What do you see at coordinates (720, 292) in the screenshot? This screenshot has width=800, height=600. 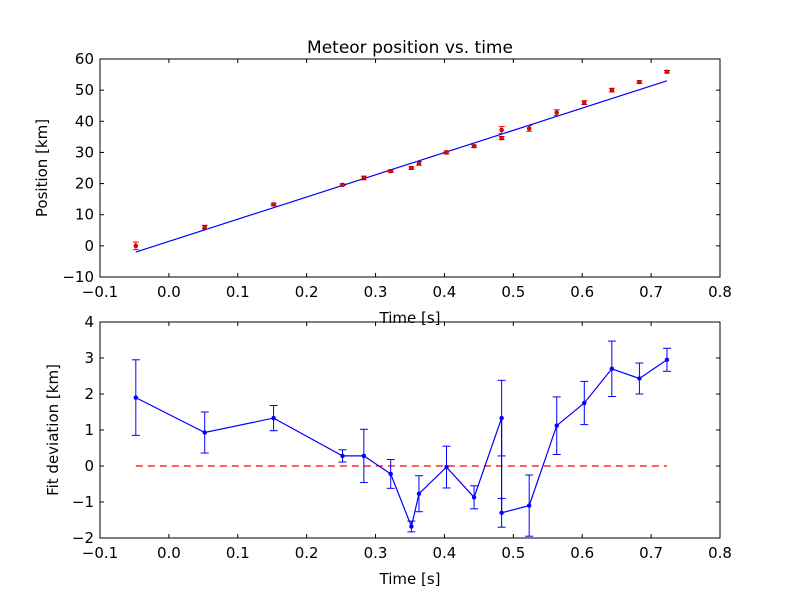 I see `position-chart-xtick-label: 0.8` at bounding box center [720, 292].